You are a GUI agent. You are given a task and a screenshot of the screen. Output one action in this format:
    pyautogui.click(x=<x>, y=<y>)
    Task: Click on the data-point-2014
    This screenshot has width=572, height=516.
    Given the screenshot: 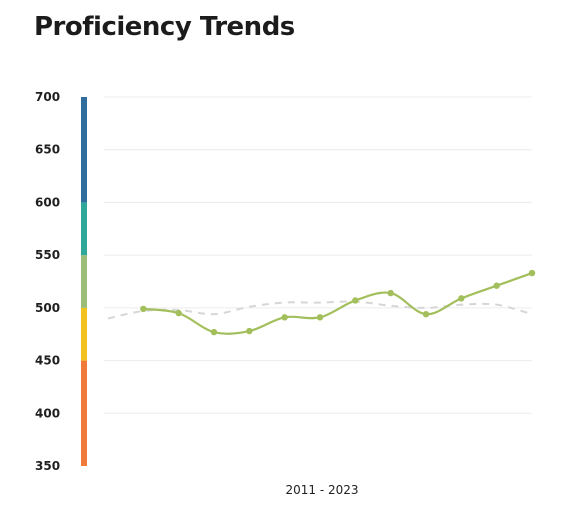 What is the action you would take?
    pyautogui.click(x=214, y=332)
    